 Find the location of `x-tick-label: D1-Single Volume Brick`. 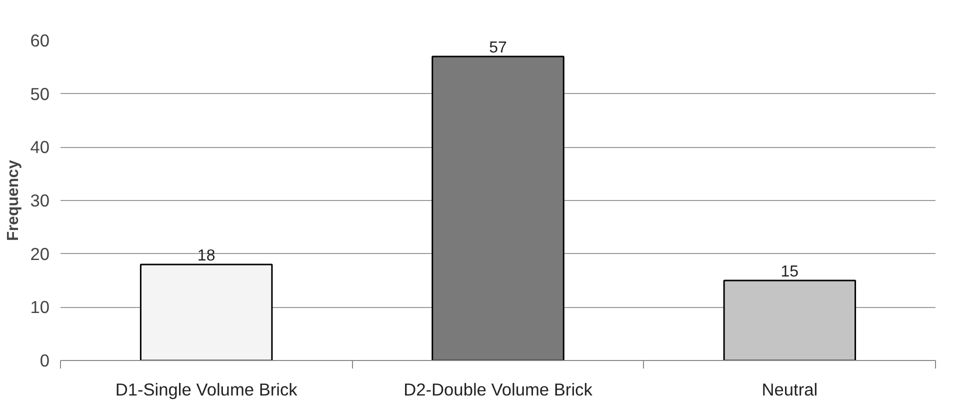

x-tick-label: D1-Single Volume Brick is located at coordinates (206, 390).